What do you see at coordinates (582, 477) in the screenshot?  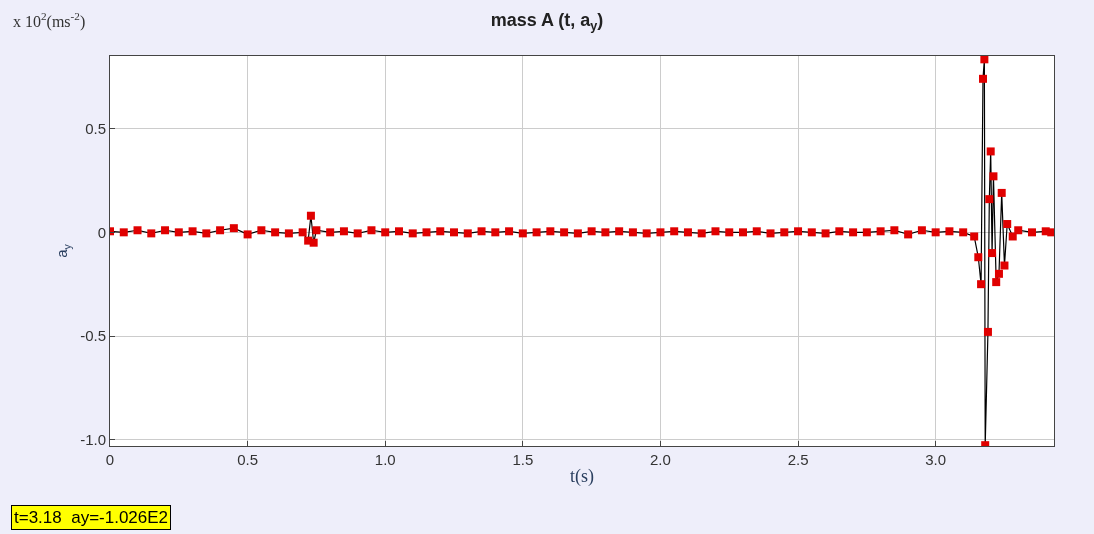 I see `x-axis-title: t(s)` at bounding box center [582, 477].